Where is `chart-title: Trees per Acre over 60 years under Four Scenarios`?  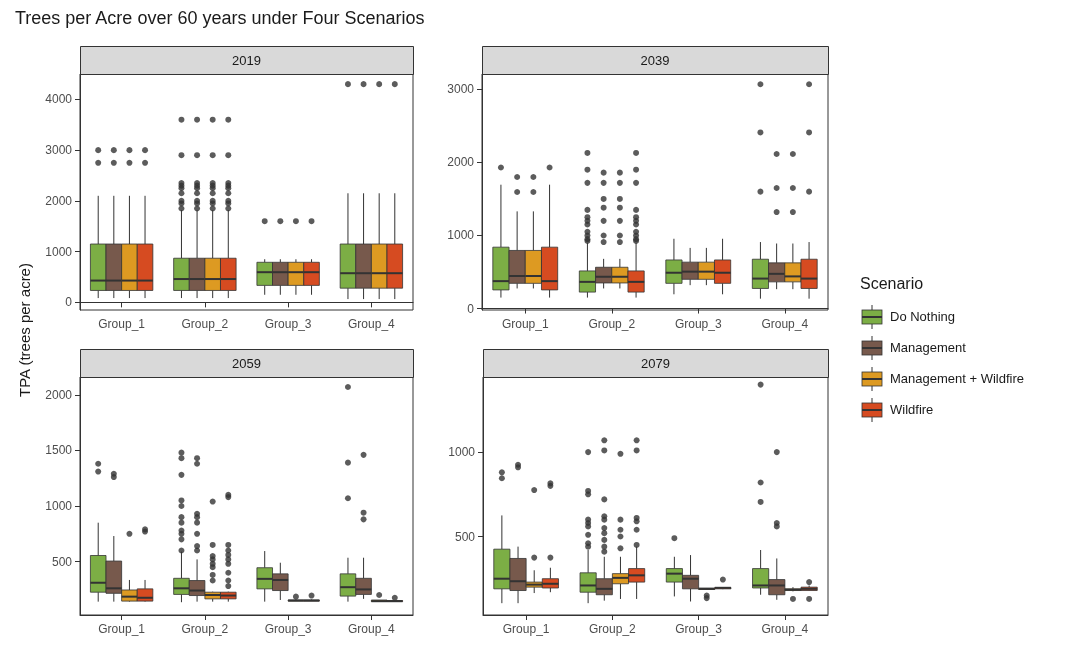
chart-title: Trees per Acre over 60 years under Four Scenarios is located at coordinates (220, 18).